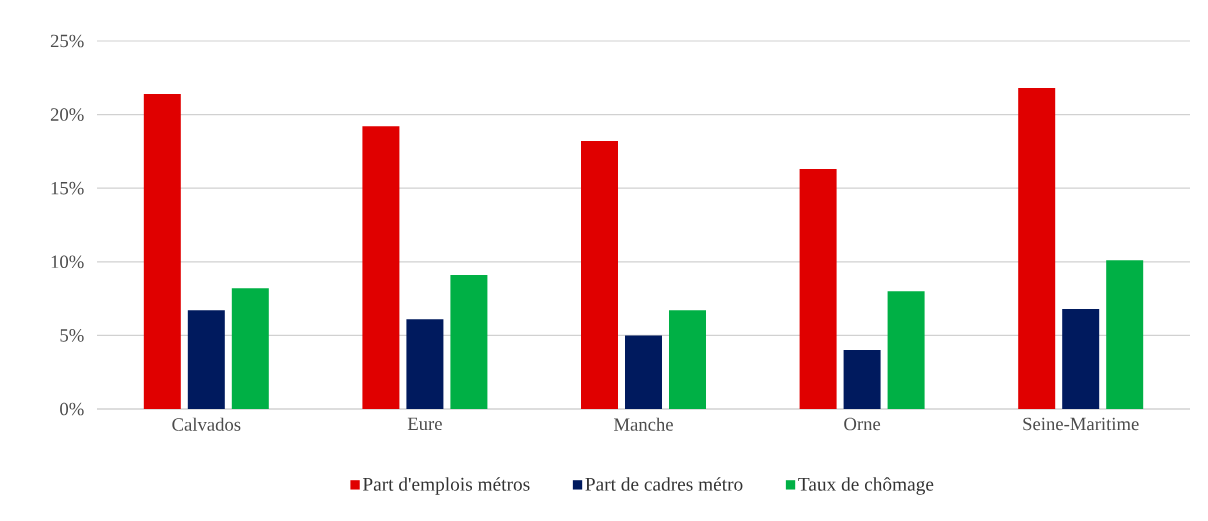 The width and height of the screenshot is (1208, 521). Describe the element at coordinates (67, 262) in the screenshot. I see `y-tick-label: 10%` at that location.